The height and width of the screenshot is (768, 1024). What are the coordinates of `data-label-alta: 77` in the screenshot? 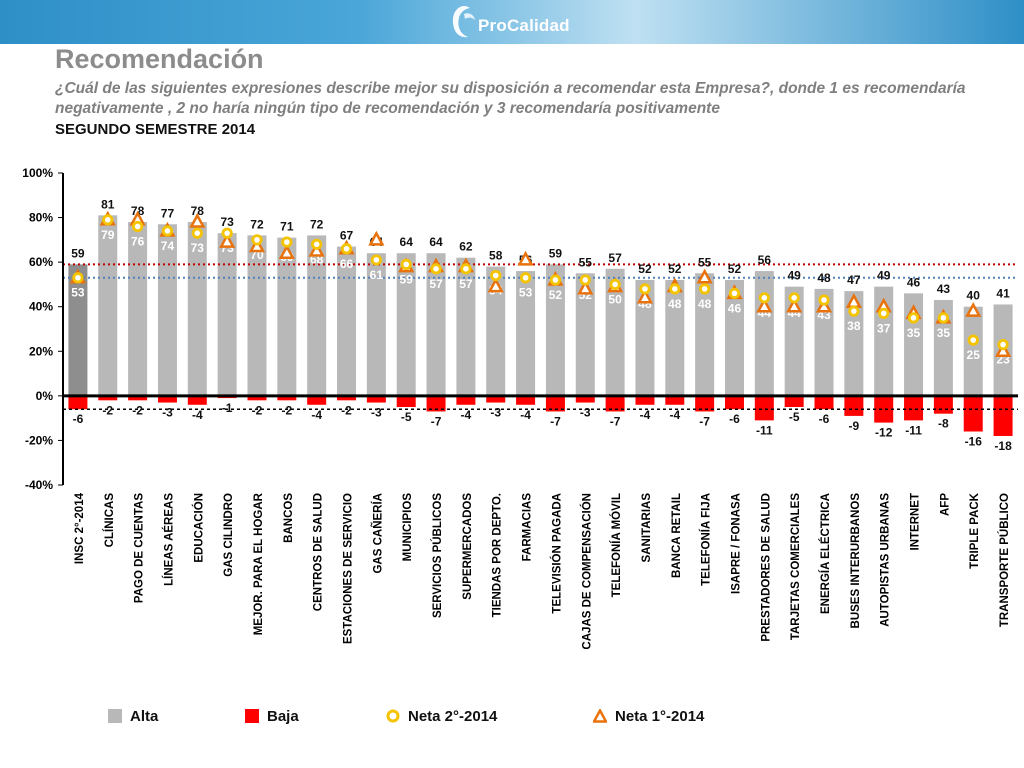 It's located at (168, 213).